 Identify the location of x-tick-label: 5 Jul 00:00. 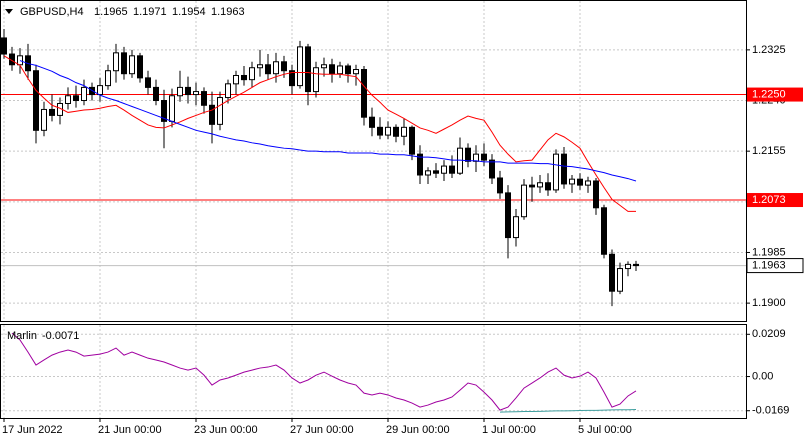
(605, 430).